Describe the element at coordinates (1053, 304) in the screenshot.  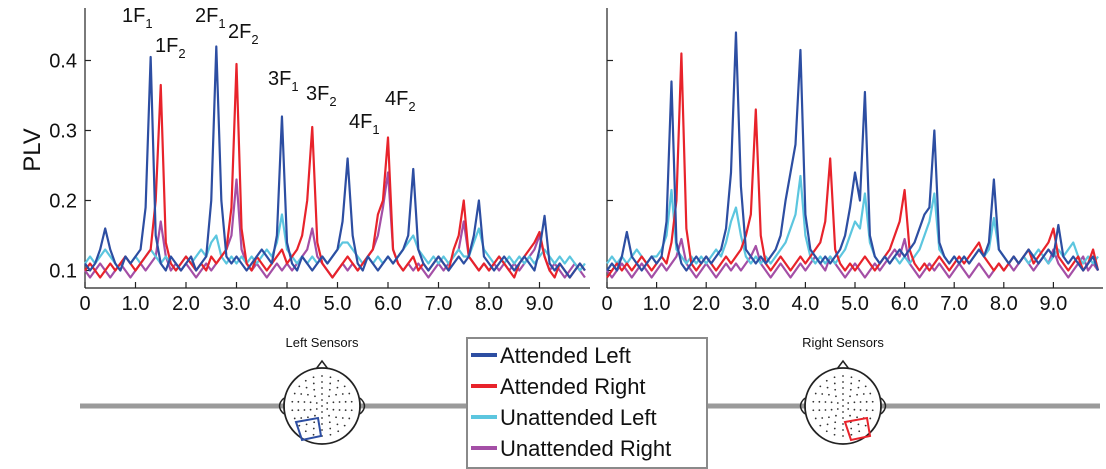
I see `x-tick-label: 9.0` at that location.